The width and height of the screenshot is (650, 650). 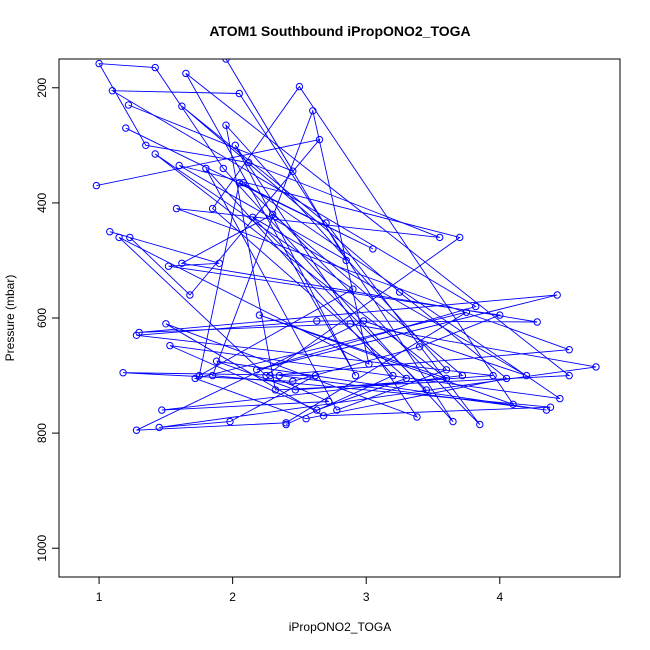 What do you see at coordinates (232, 597) in the screenshot?
I see `x-tick-label: 2` at bounding box center [232, 597].